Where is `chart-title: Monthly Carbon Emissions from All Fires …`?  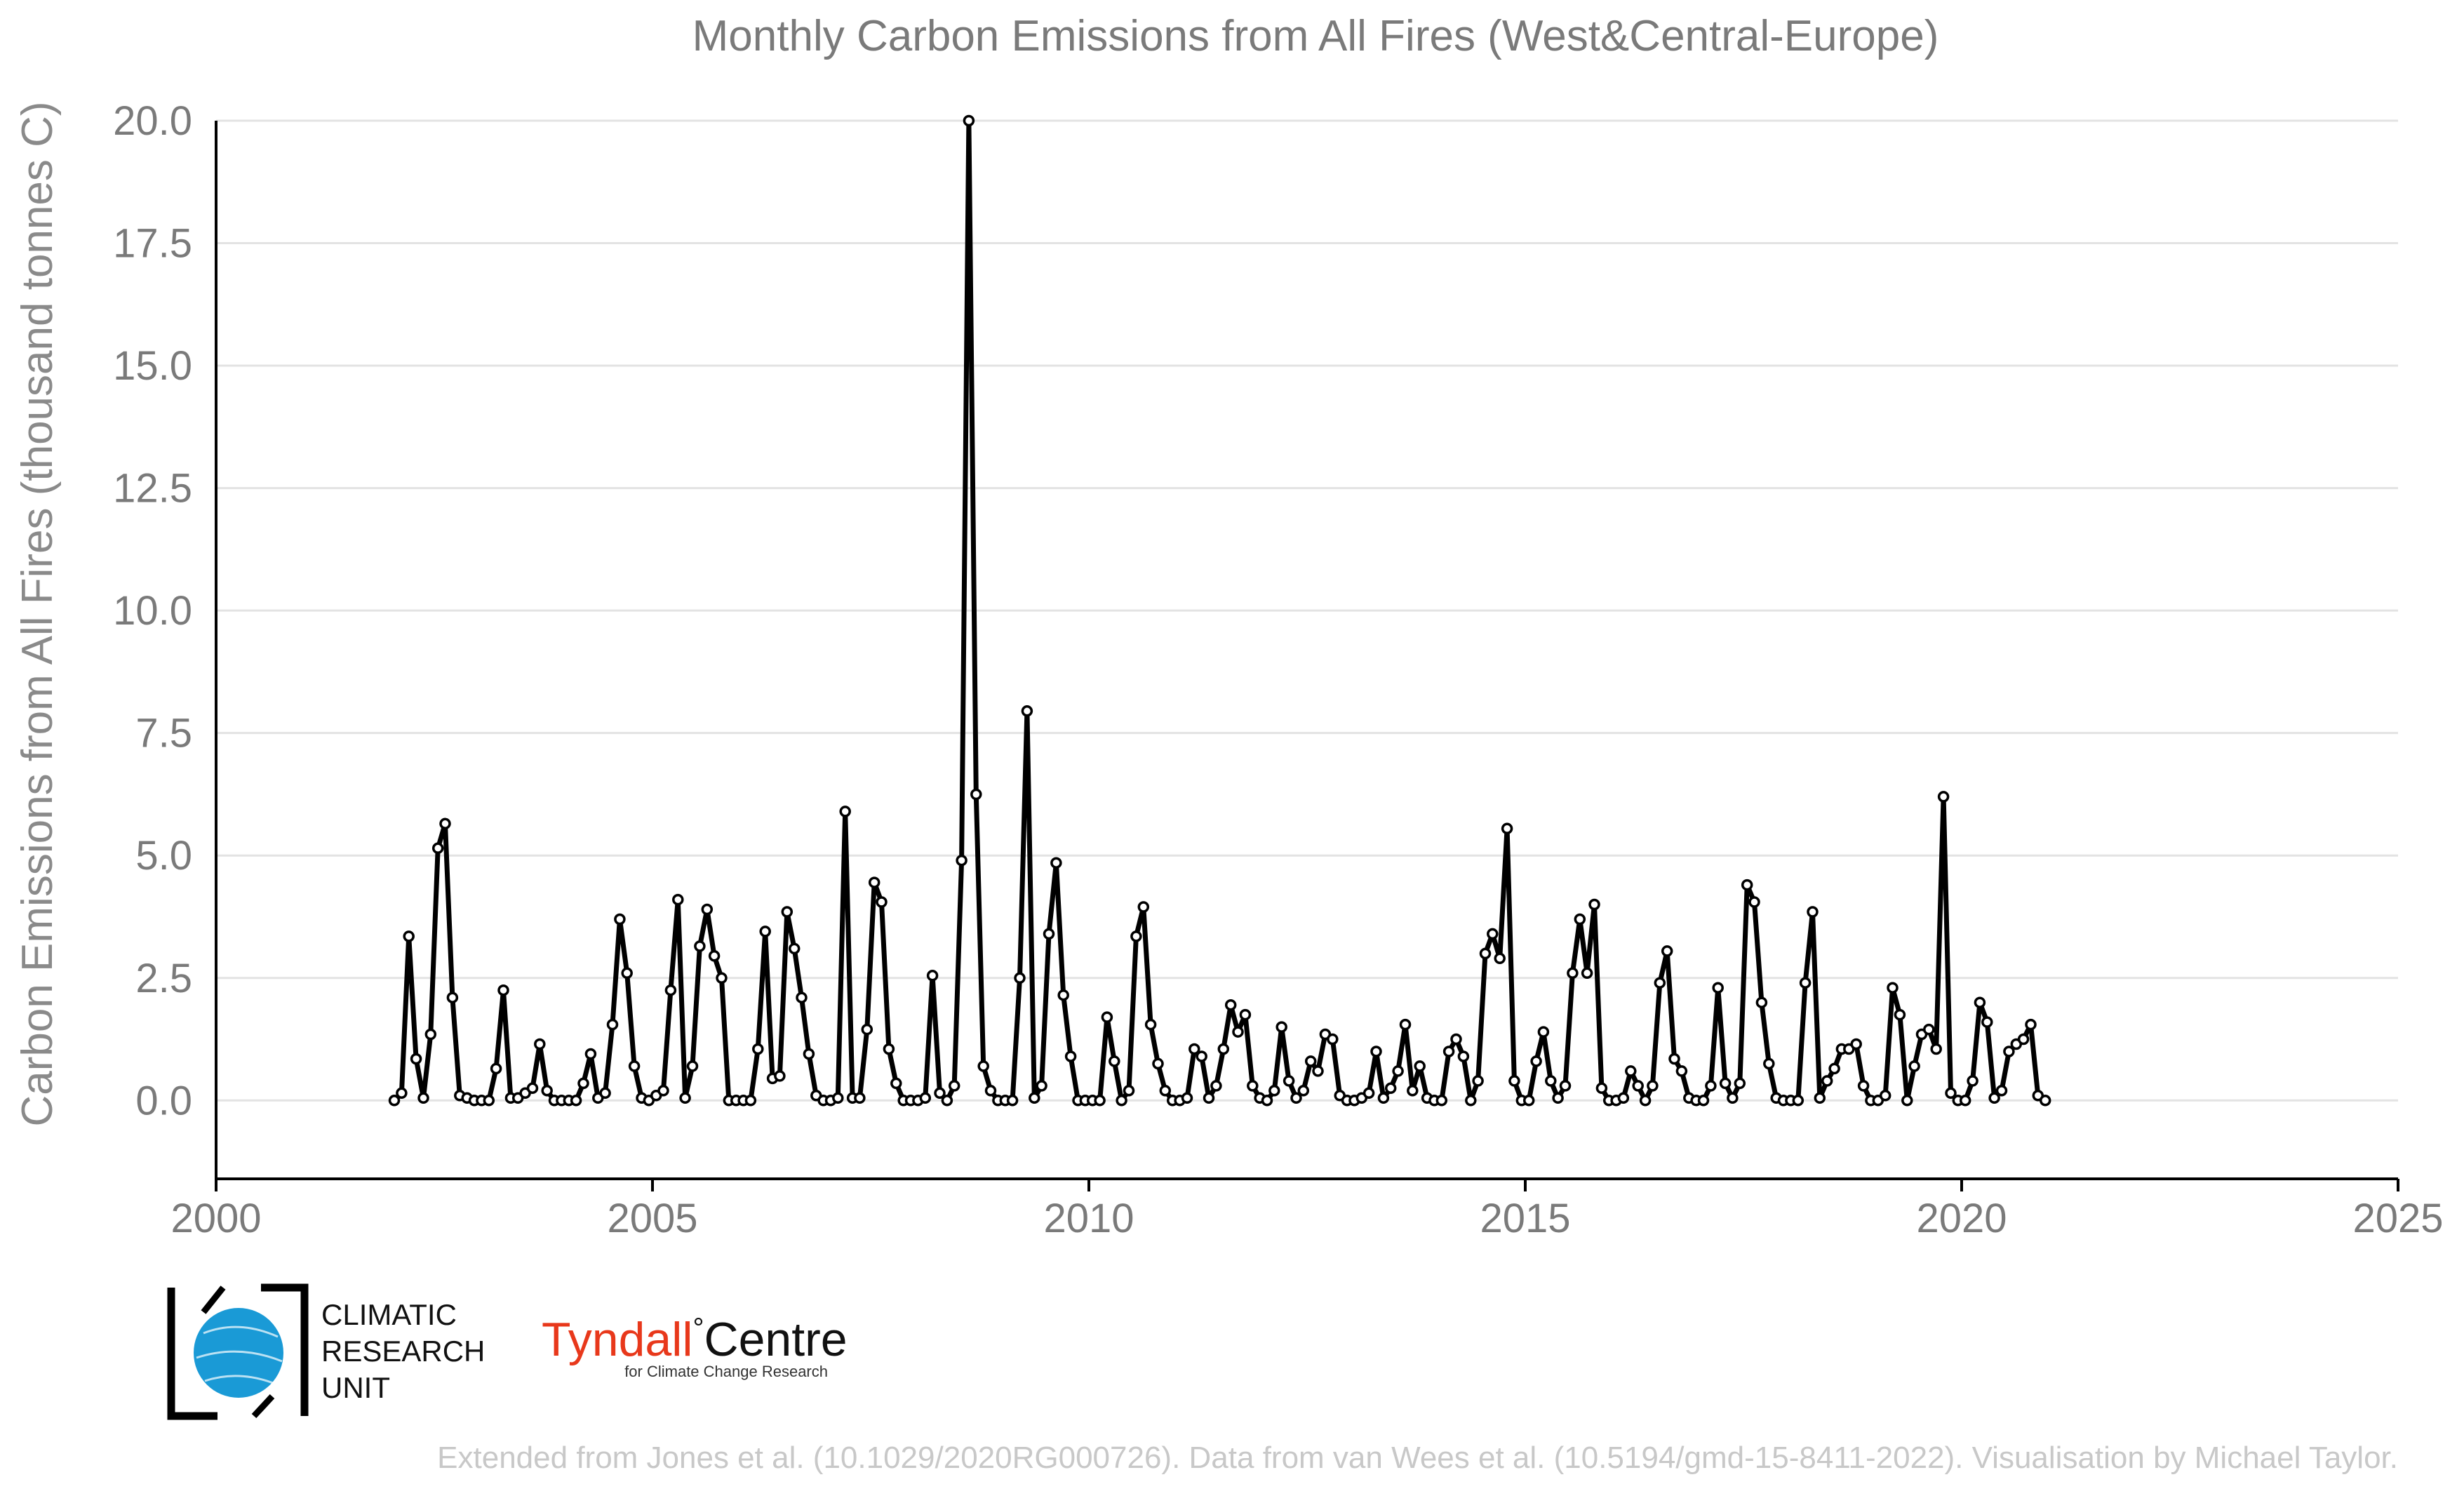 chart-title: Monthly Carbon Emissions from All Fires … is located at coordinates (1315, 36).